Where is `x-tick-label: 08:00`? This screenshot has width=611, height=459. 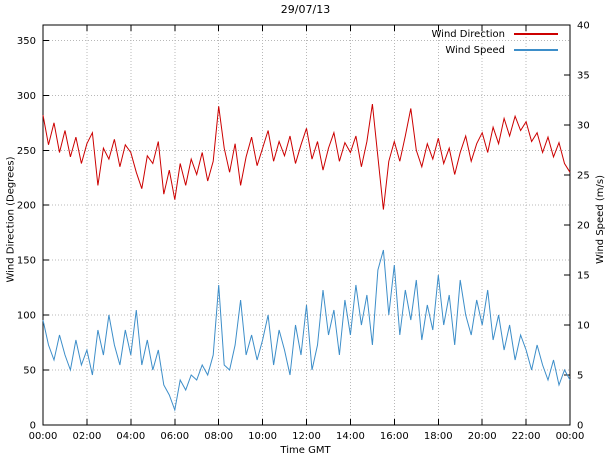
x-tick-label: 08:00 is located at coordinates (218, 436).